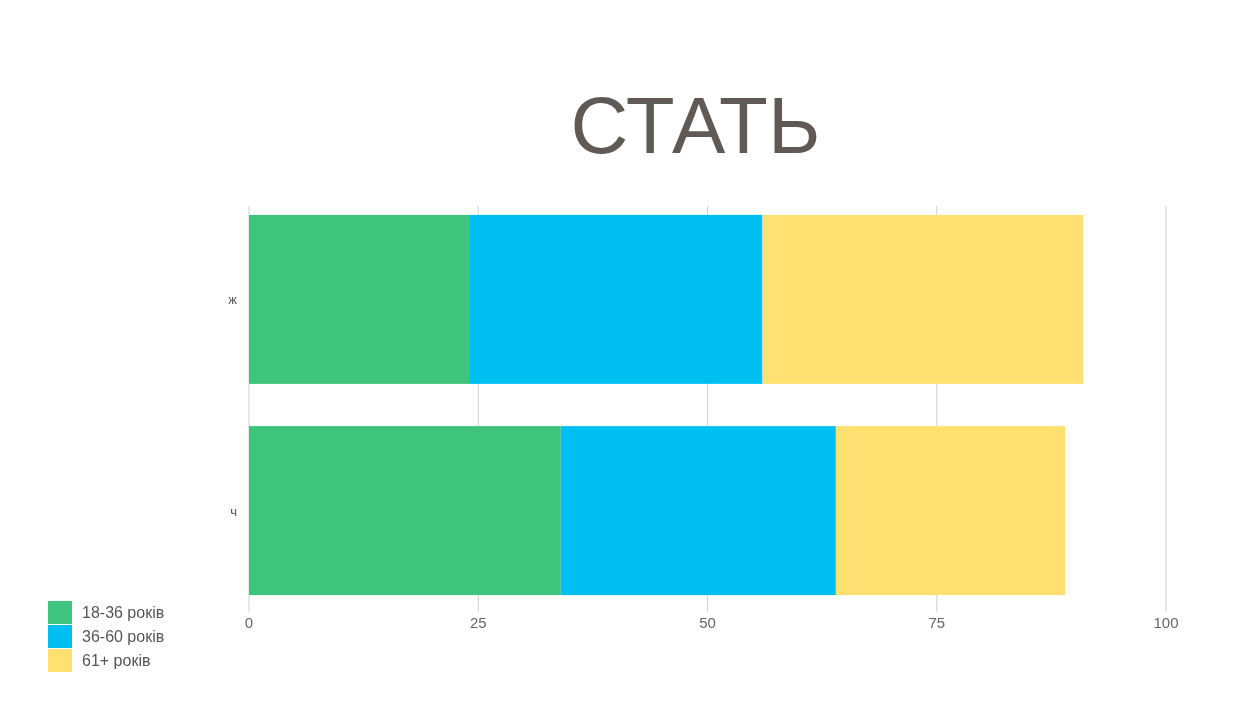  Describe the element at coordinates (1166, 622) in the screenshot. I see `x-tick-label: 100` at that location.